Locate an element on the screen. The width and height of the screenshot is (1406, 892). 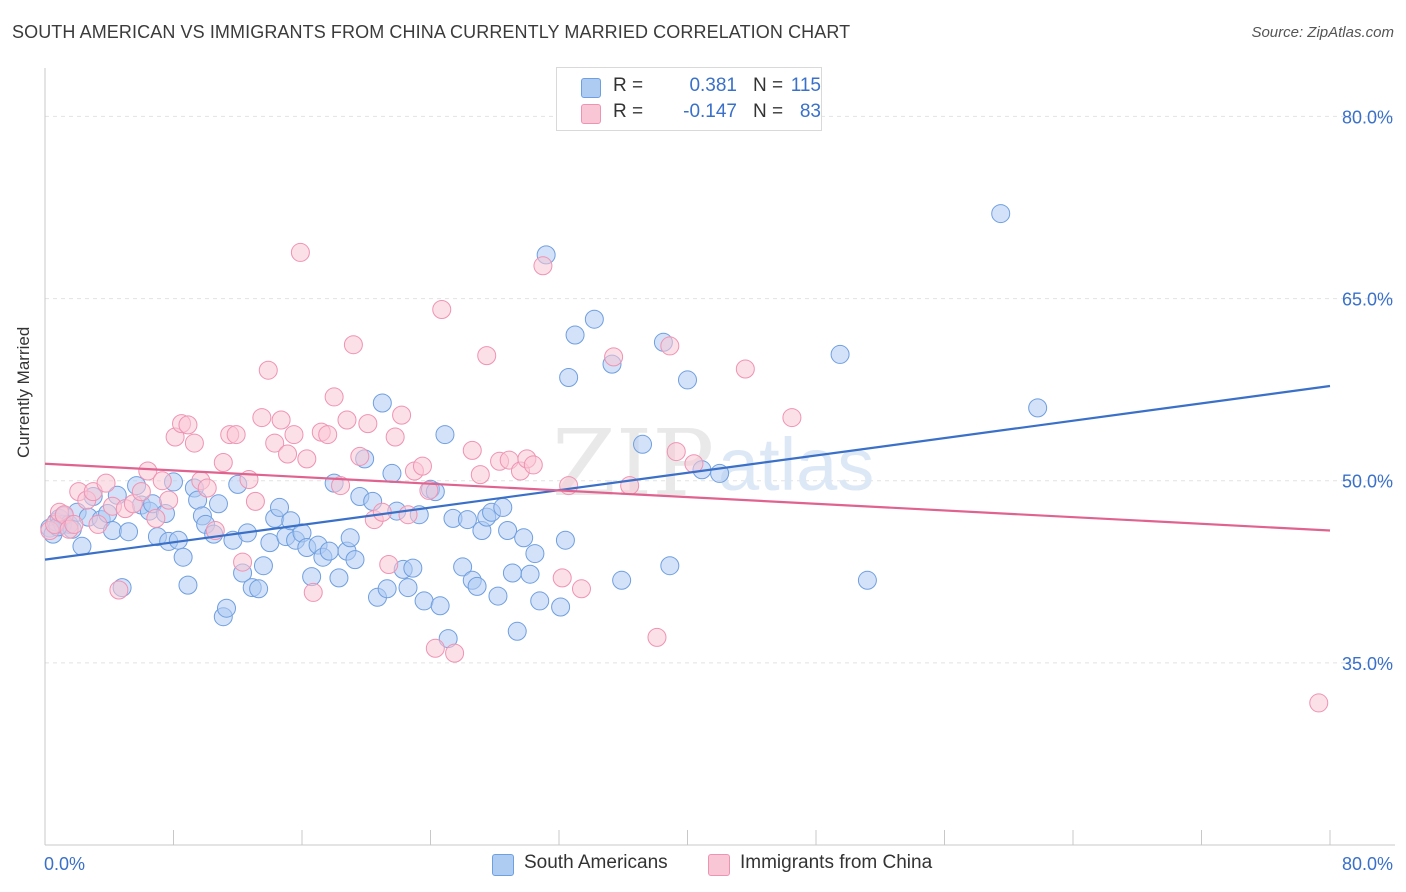
x-tick-label: 0.0% is located at coordinates (64, 864).